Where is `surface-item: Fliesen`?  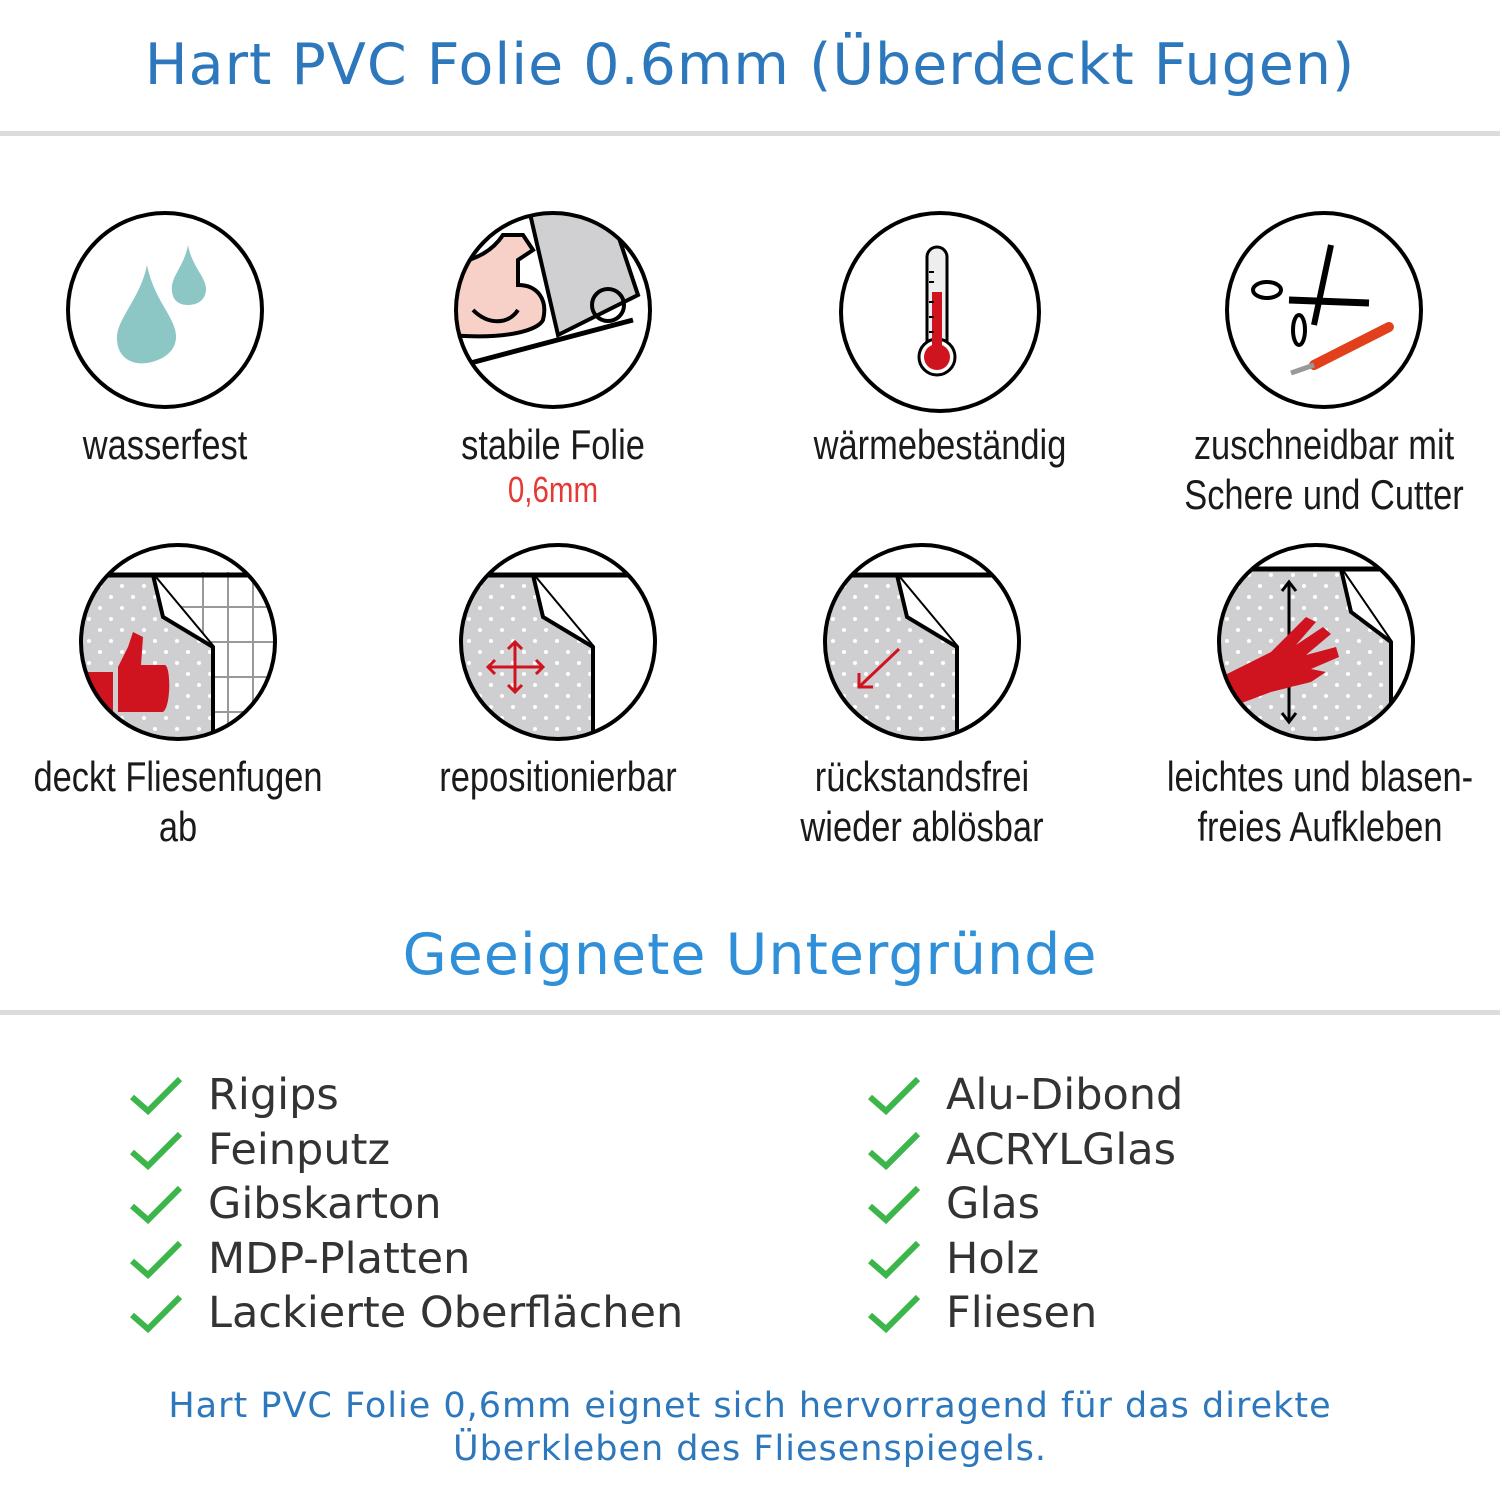 surface-item: Fliesen is located at coordinates (982, 1313).